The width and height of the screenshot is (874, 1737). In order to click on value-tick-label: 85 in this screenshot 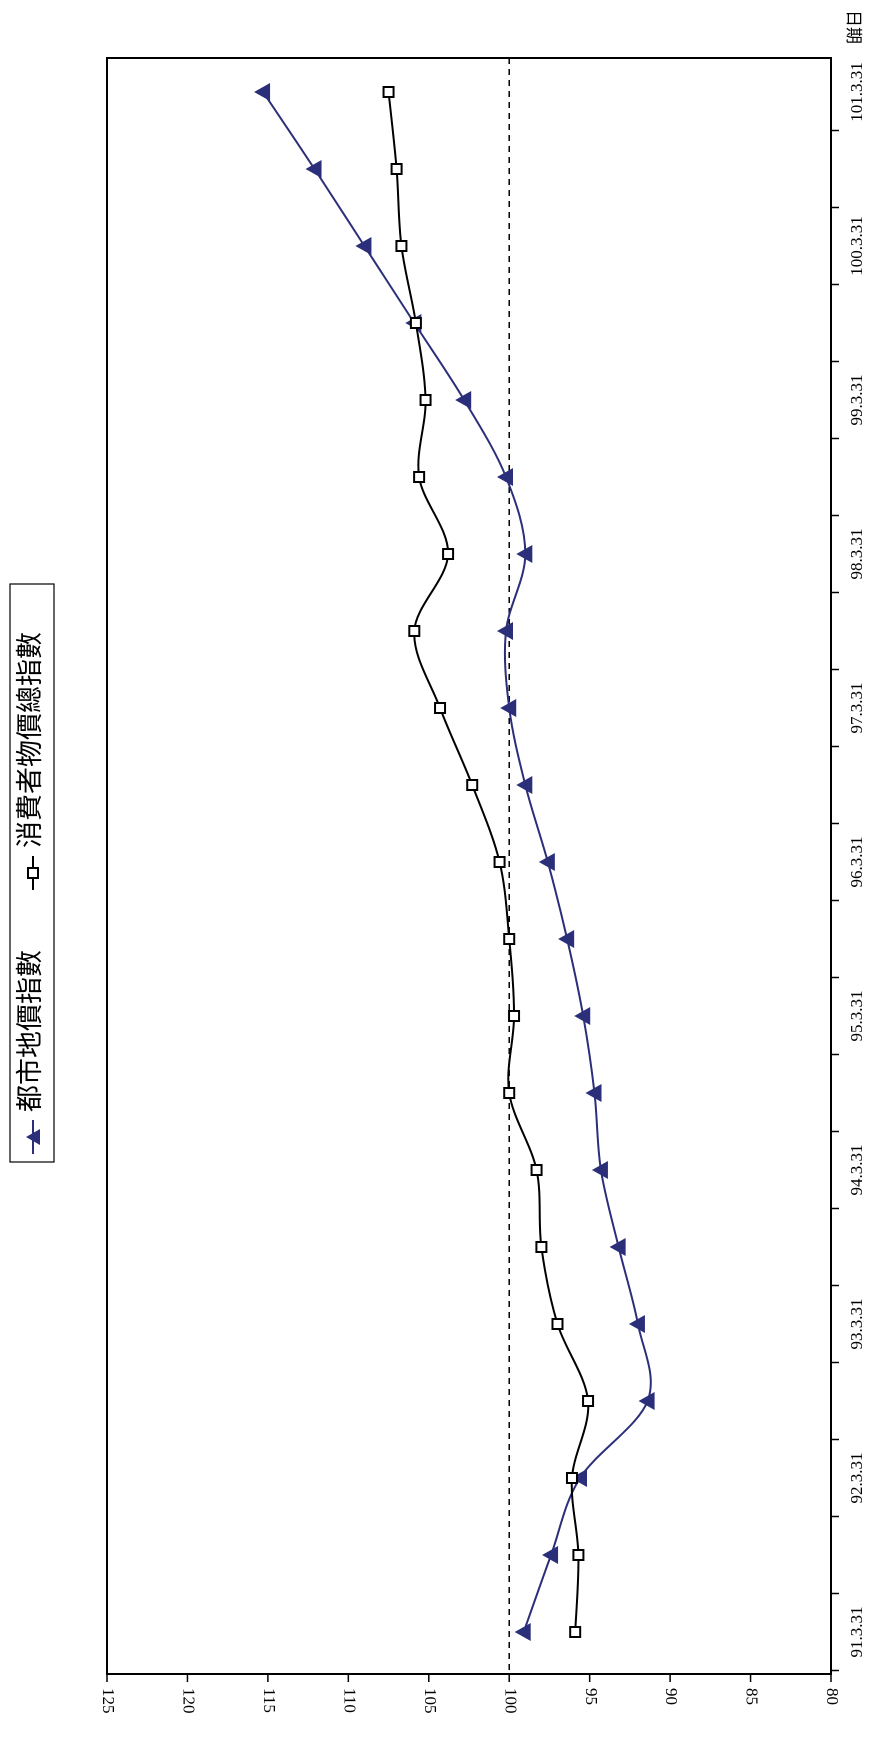, I will do `click(752, 1696)`.